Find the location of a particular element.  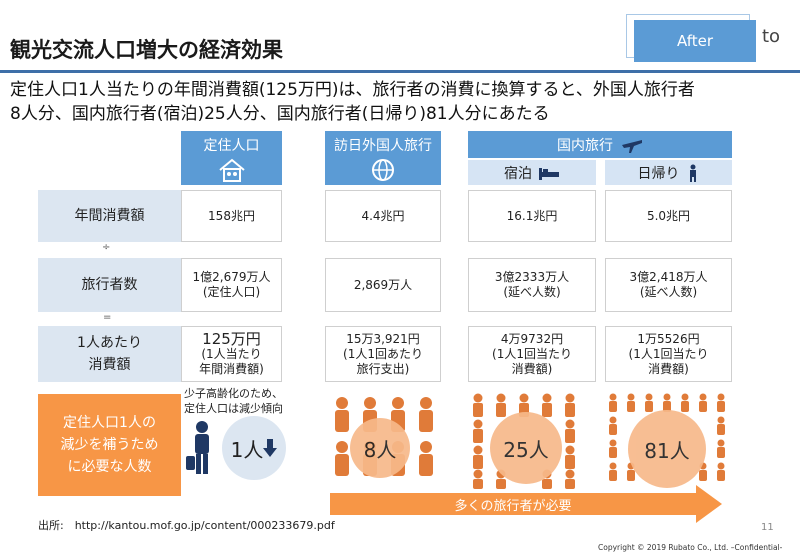

value-note-2: 旅行支出) is located at coordinates (383, 368).